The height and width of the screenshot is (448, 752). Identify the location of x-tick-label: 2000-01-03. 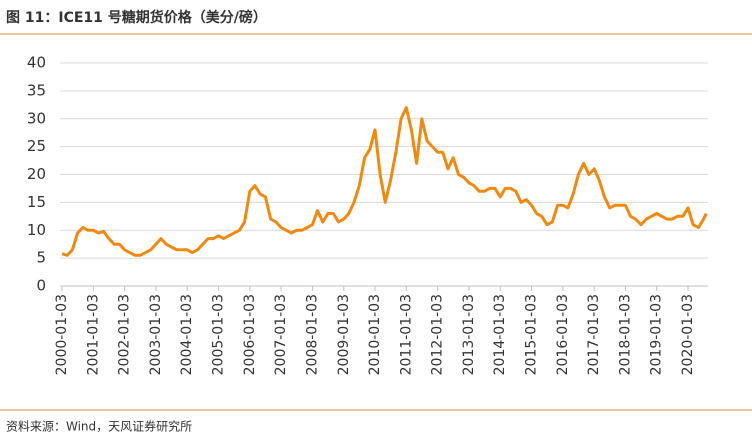
(62, 334).